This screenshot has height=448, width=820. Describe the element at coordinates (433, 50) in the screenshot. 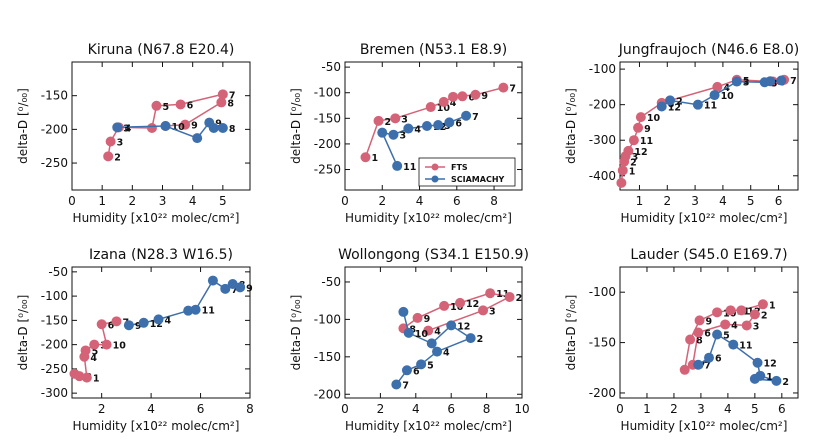

I see `panel-title: Bremen (N53.1 E8.9)` at that location.